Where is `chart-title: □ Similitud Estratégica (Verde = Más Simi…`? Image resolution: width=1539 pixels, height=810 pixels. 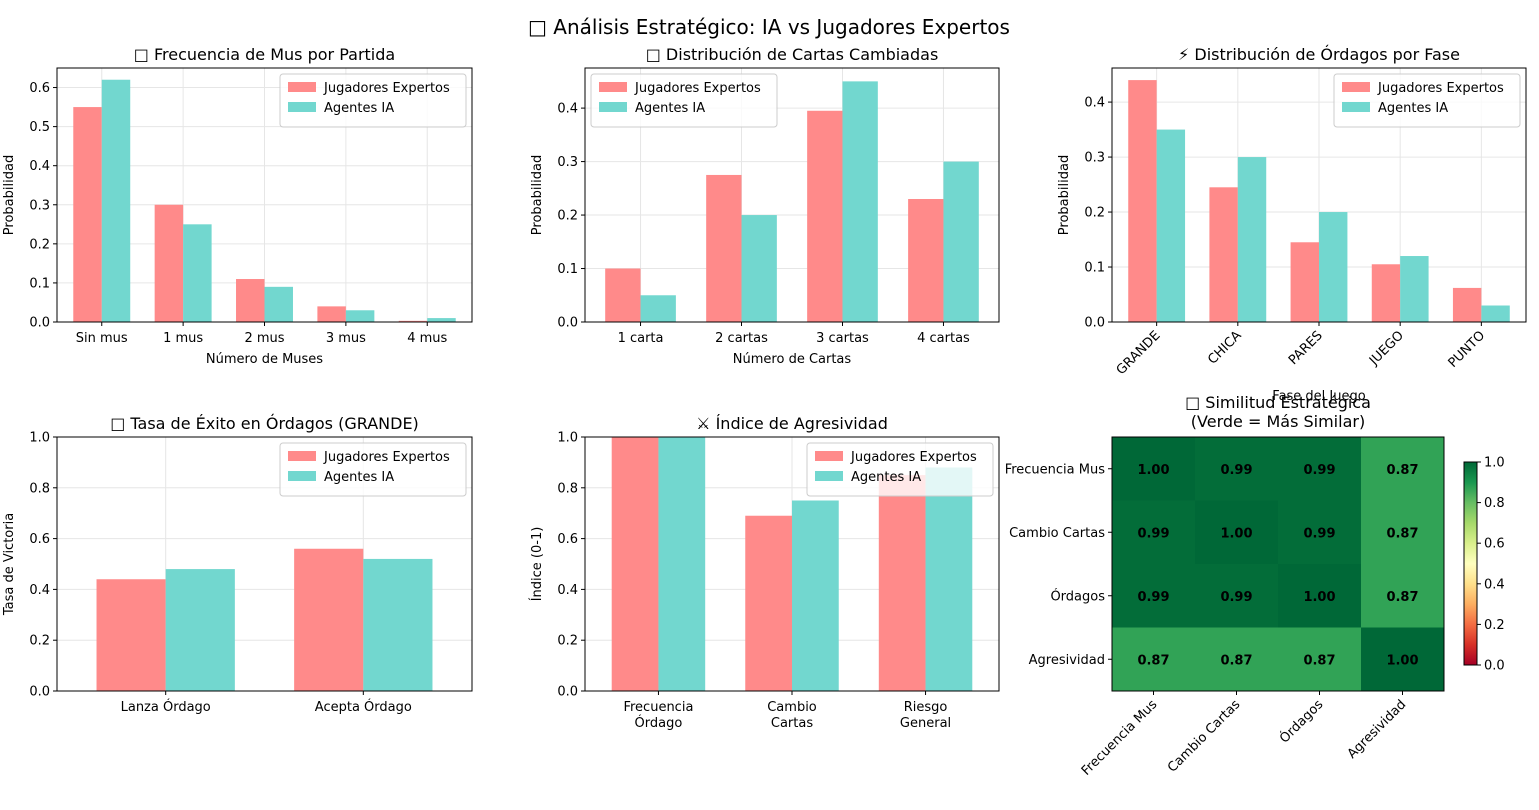
chart-title: □ Similitud Estratégica (Verde = Más Simi… is located at coordinates (1278, 412).